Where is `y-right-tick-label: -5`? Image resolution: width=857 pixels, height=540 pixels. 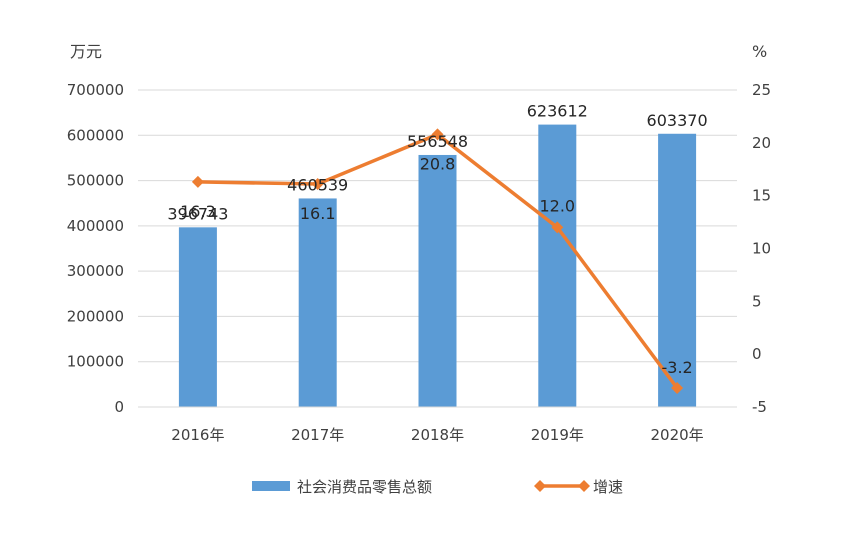
y-right-tick-label: -5 is located at coordinates (759, 407).